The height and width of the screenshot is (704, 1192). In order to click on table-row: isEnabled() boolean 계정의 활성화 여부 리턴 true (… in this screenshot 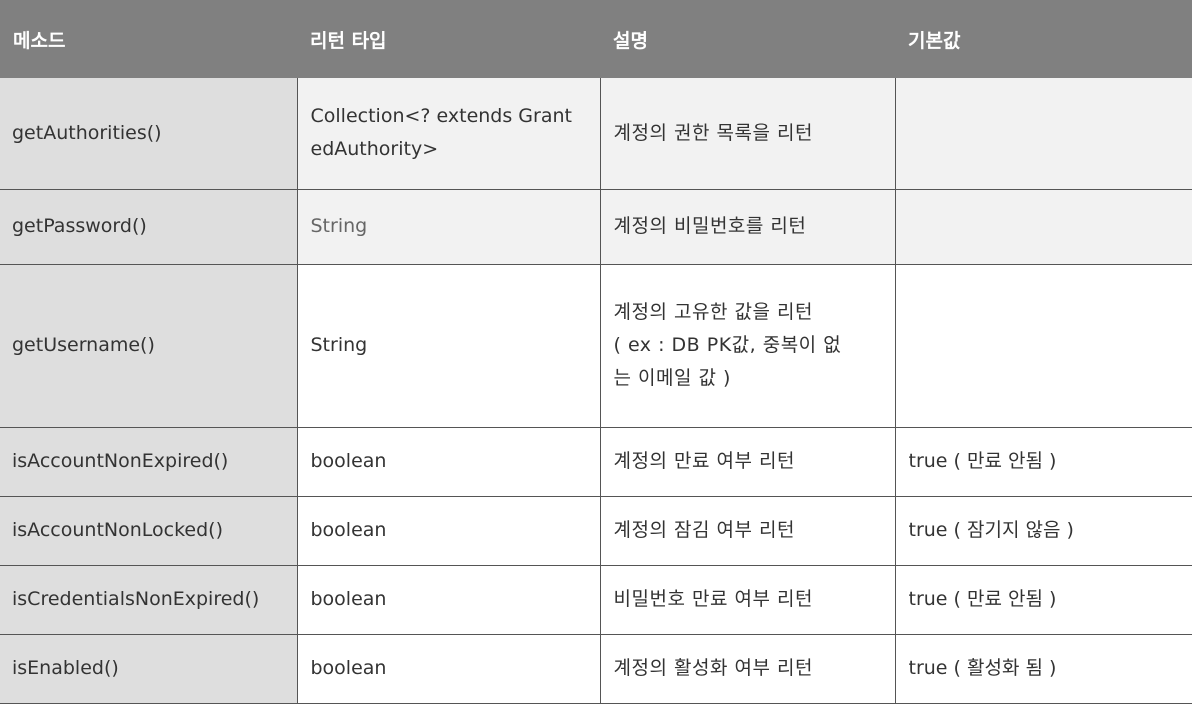, I will do `click(596, 669)`.